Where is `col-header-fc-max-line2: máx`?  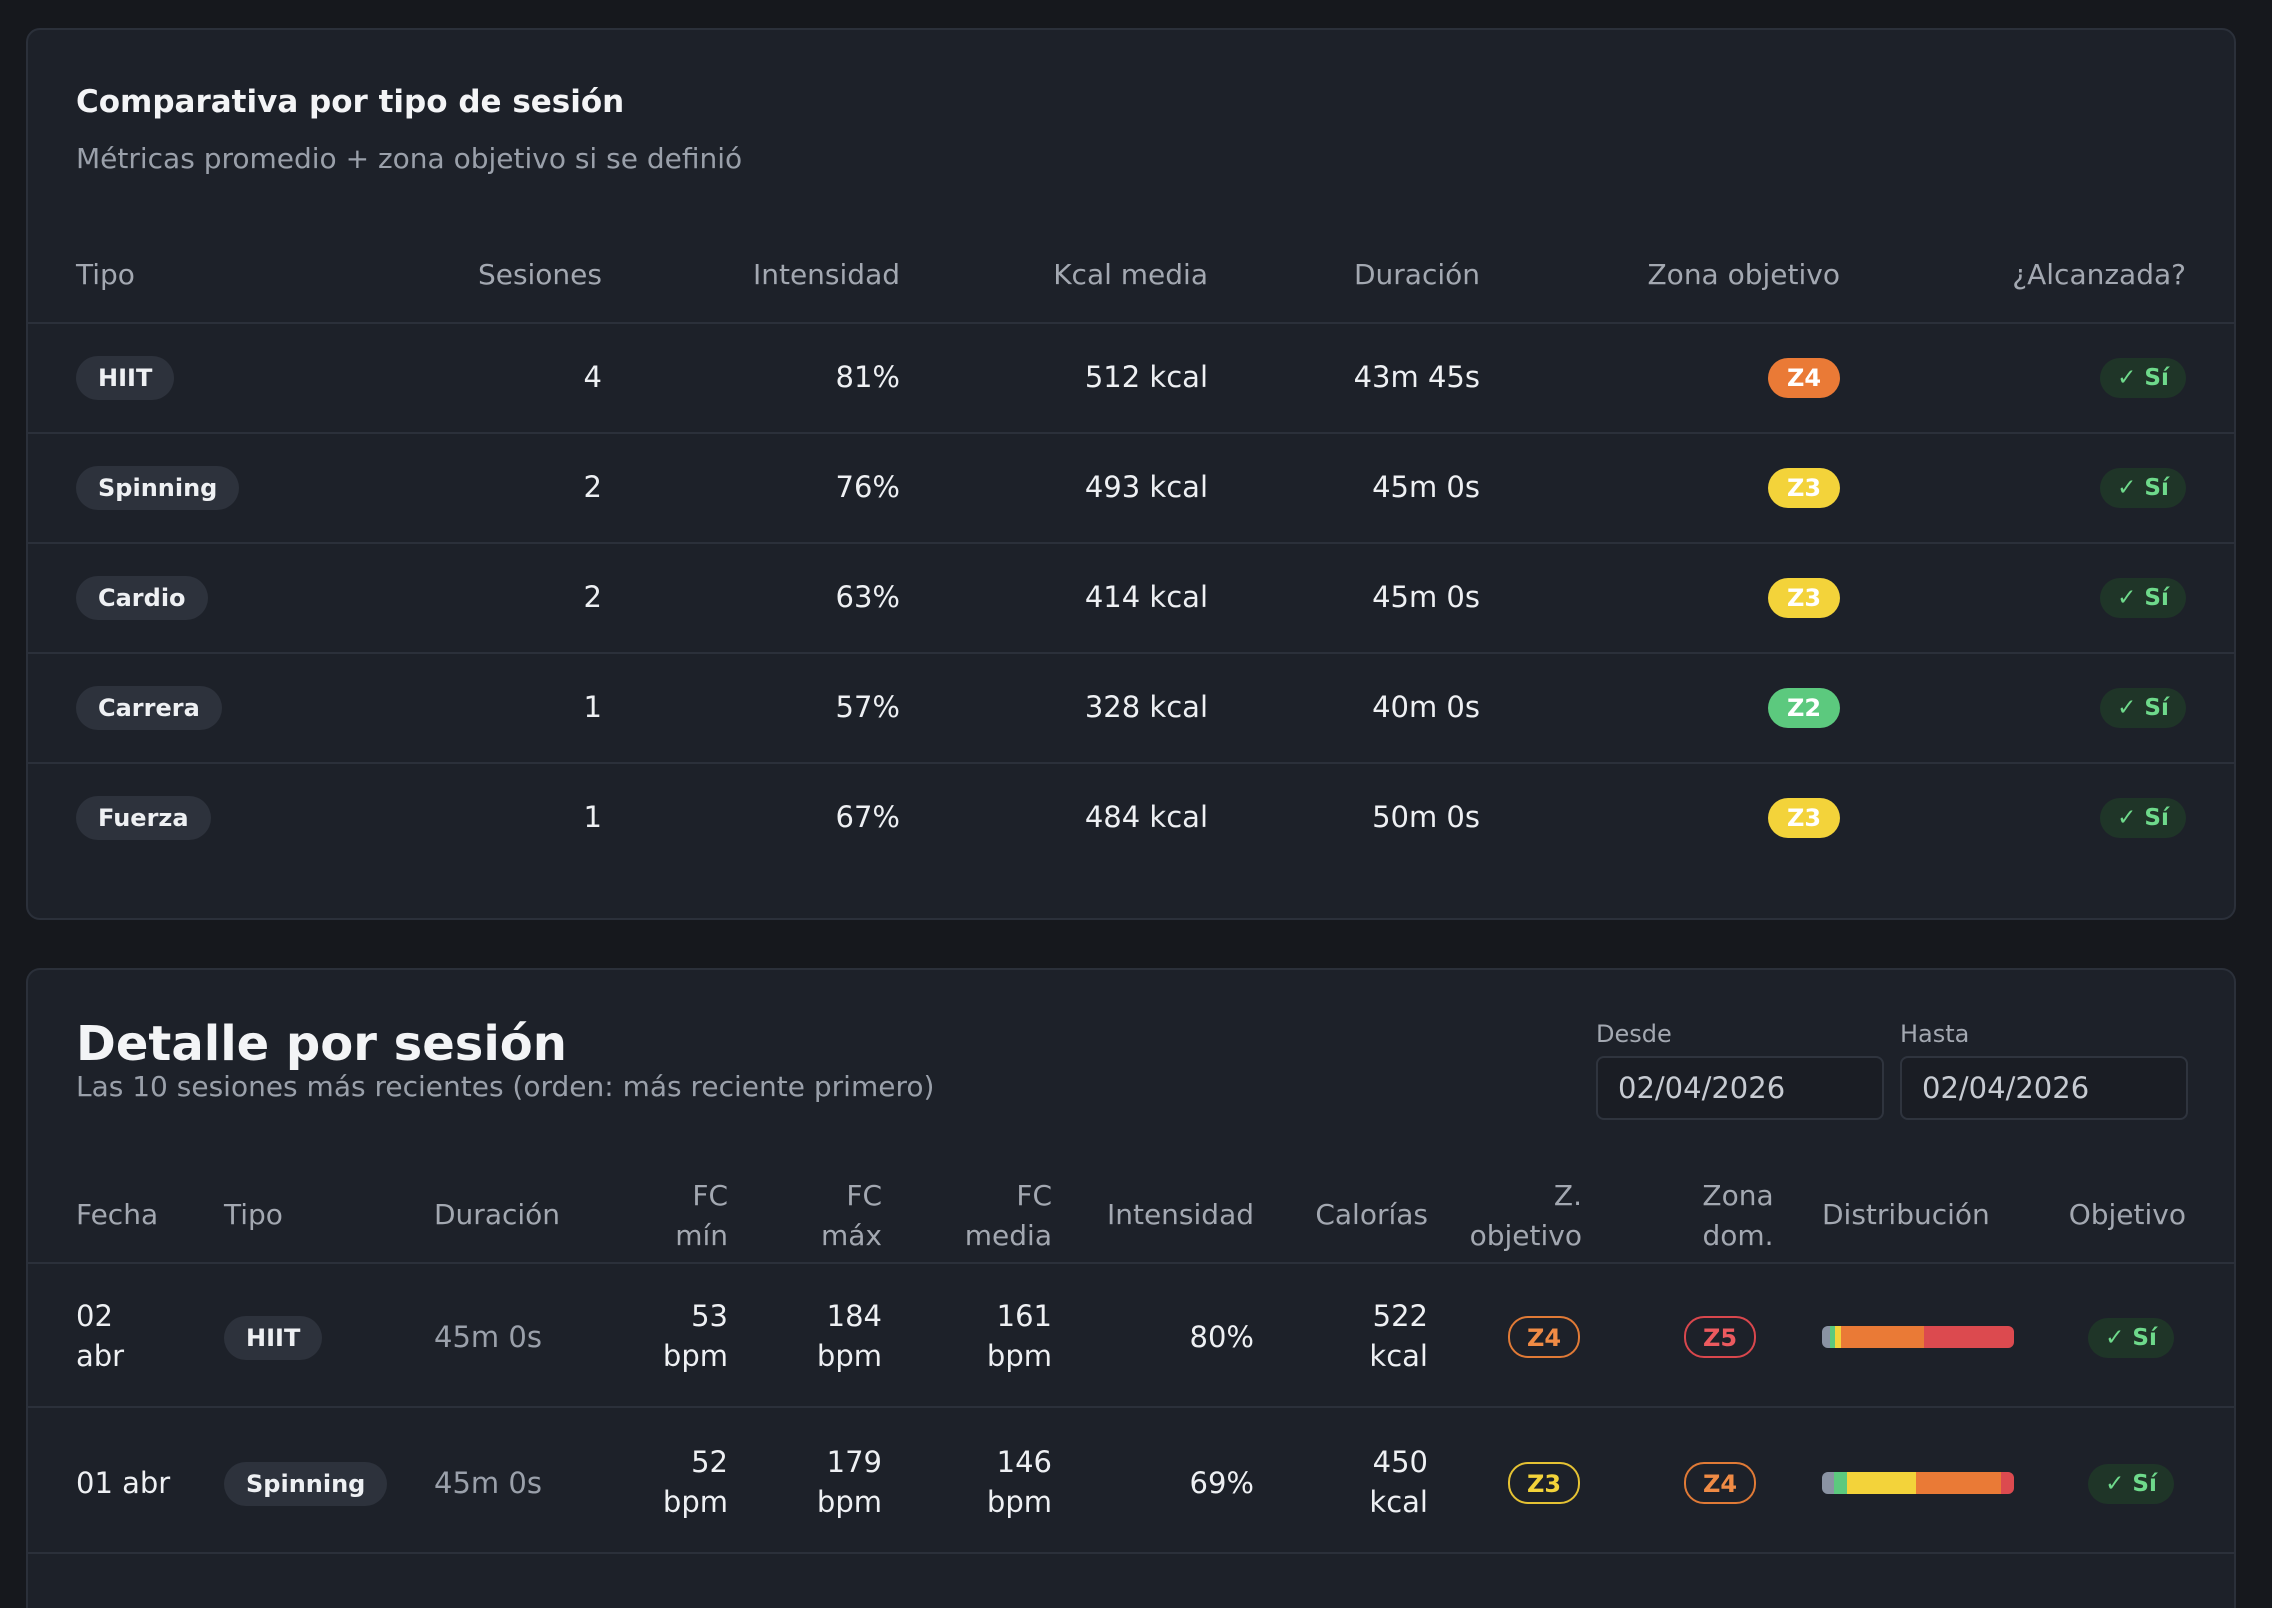
col-header-fc-max-line2: máx is located at coordinates (851, 1235).